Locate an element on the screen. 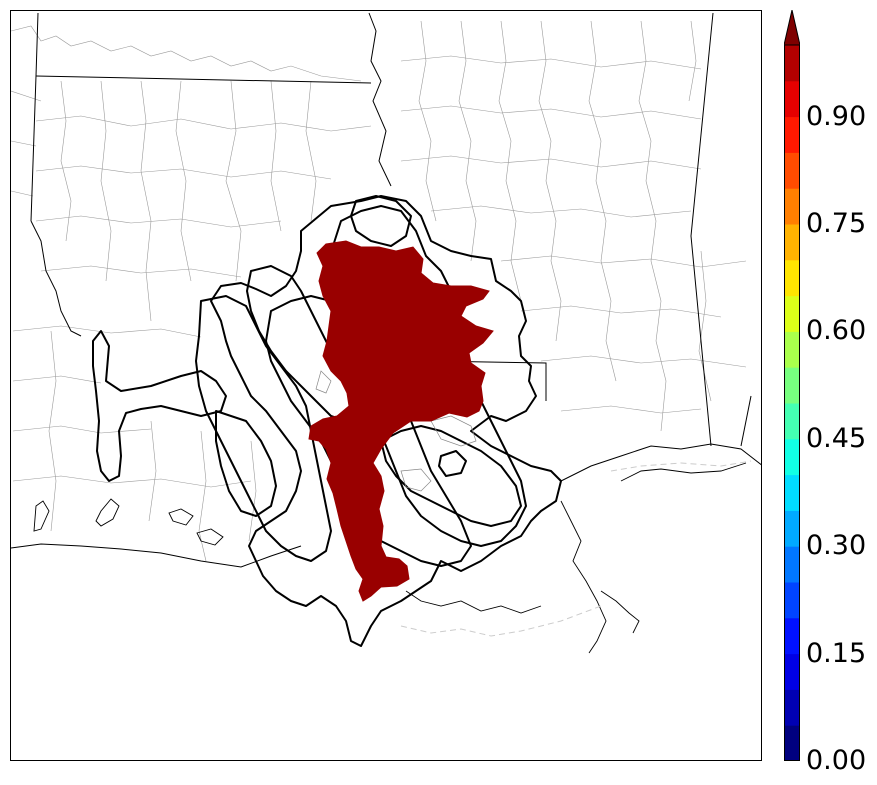  marsh-outline is located at coordinates (576, 548).